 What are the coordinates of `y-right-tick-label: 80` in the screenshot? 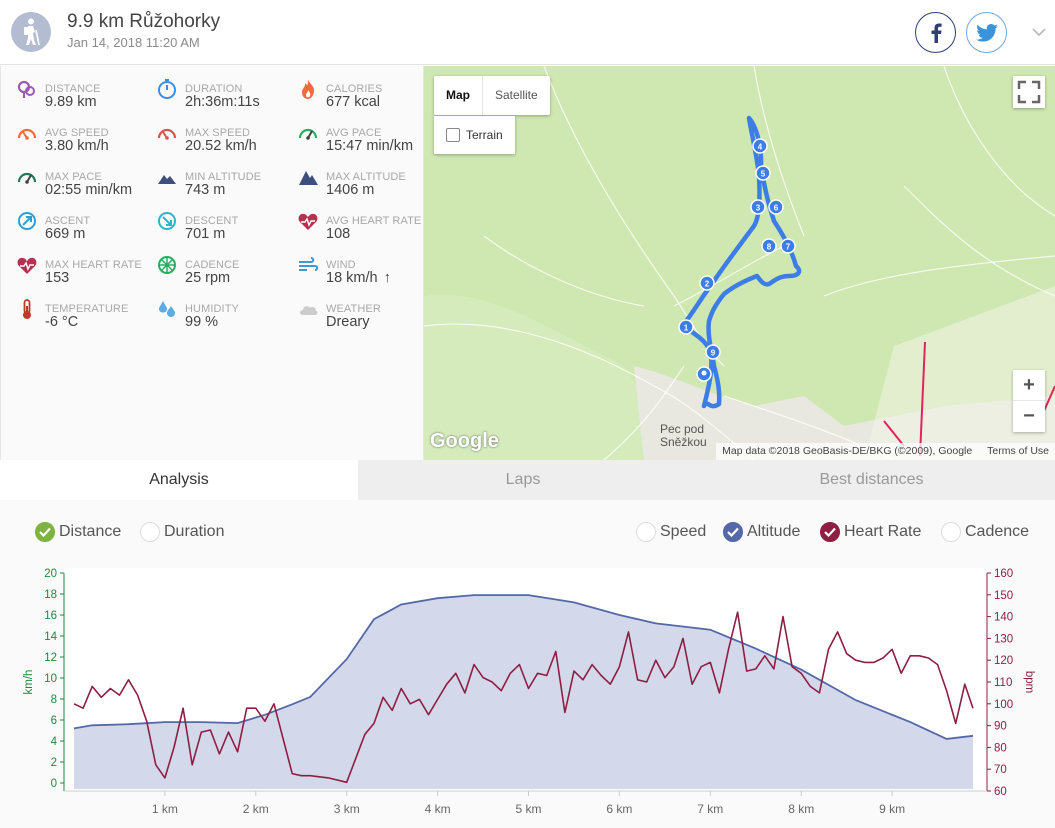 It's located at (1000, 748).